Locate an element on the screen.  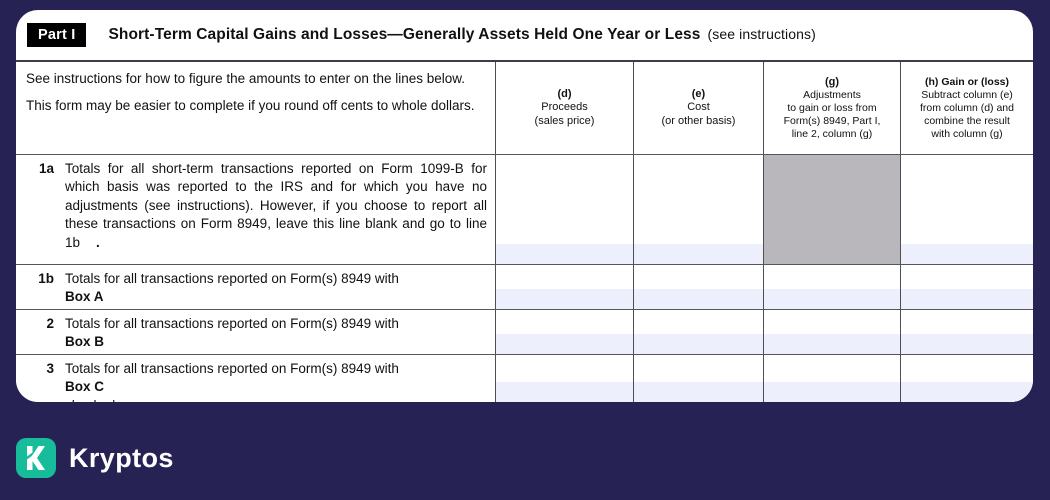
column-e-line3: (or other basis) is located at coordinates (698, 120).